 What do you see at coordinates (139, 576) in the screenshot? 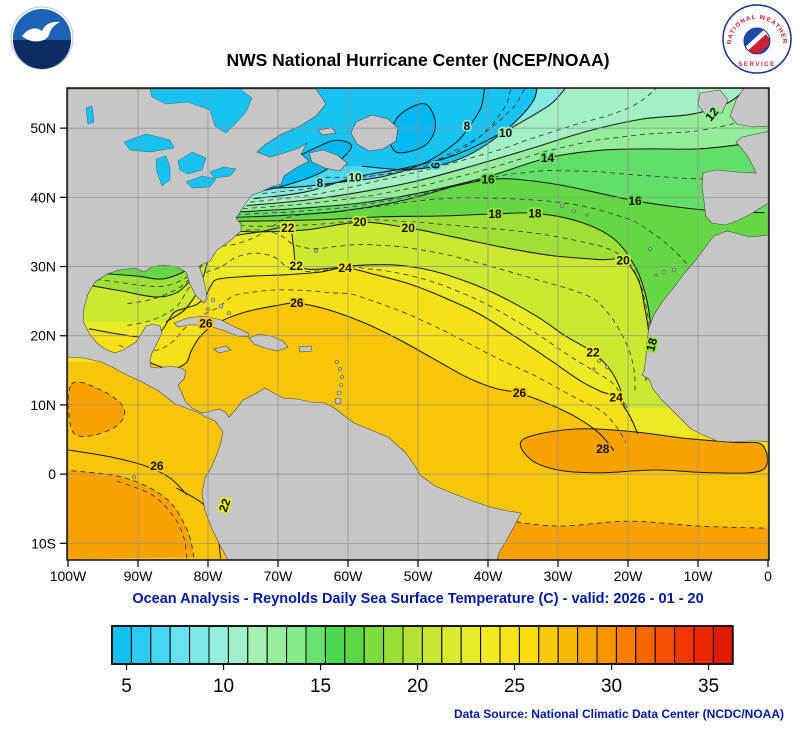
I see `x-axis-label-90W: 90W` at bounding box center [139, 576].